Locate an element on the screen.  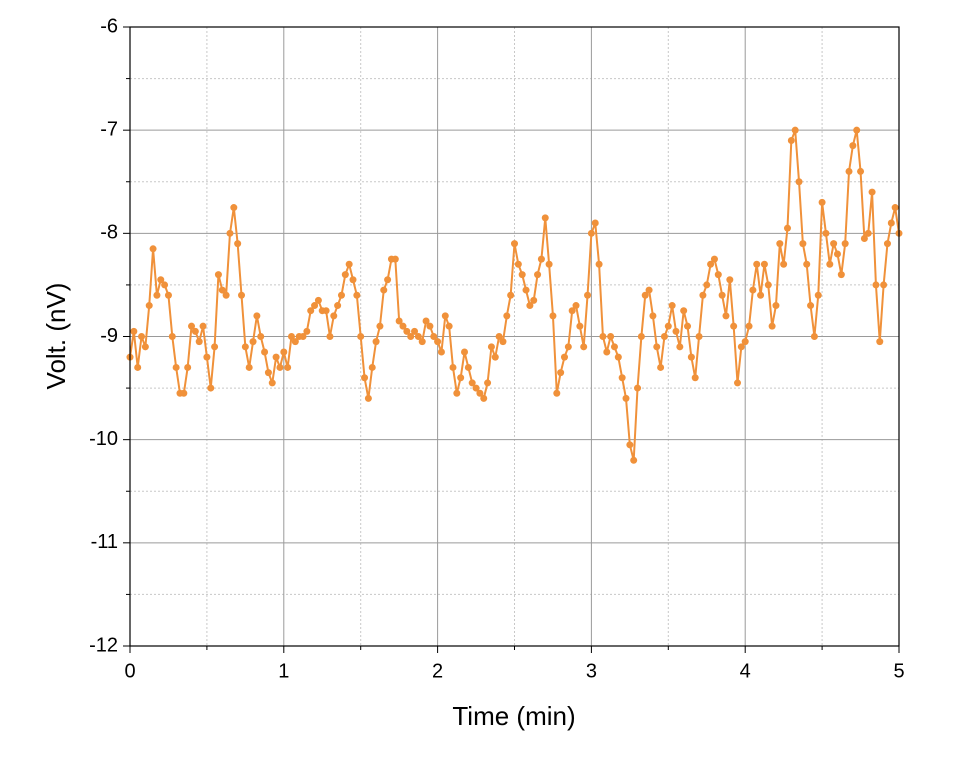
x-axis-title: Time (min) is located at coordinates (513, 716).